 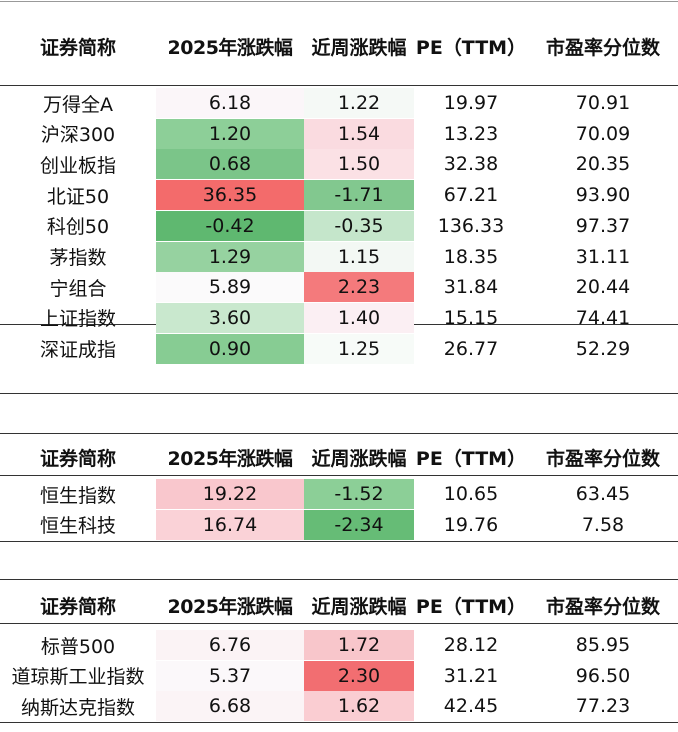 I want to click on table-row: 标普500 6.76 1.72 28.12 85.95, so click(x=339, y=645).